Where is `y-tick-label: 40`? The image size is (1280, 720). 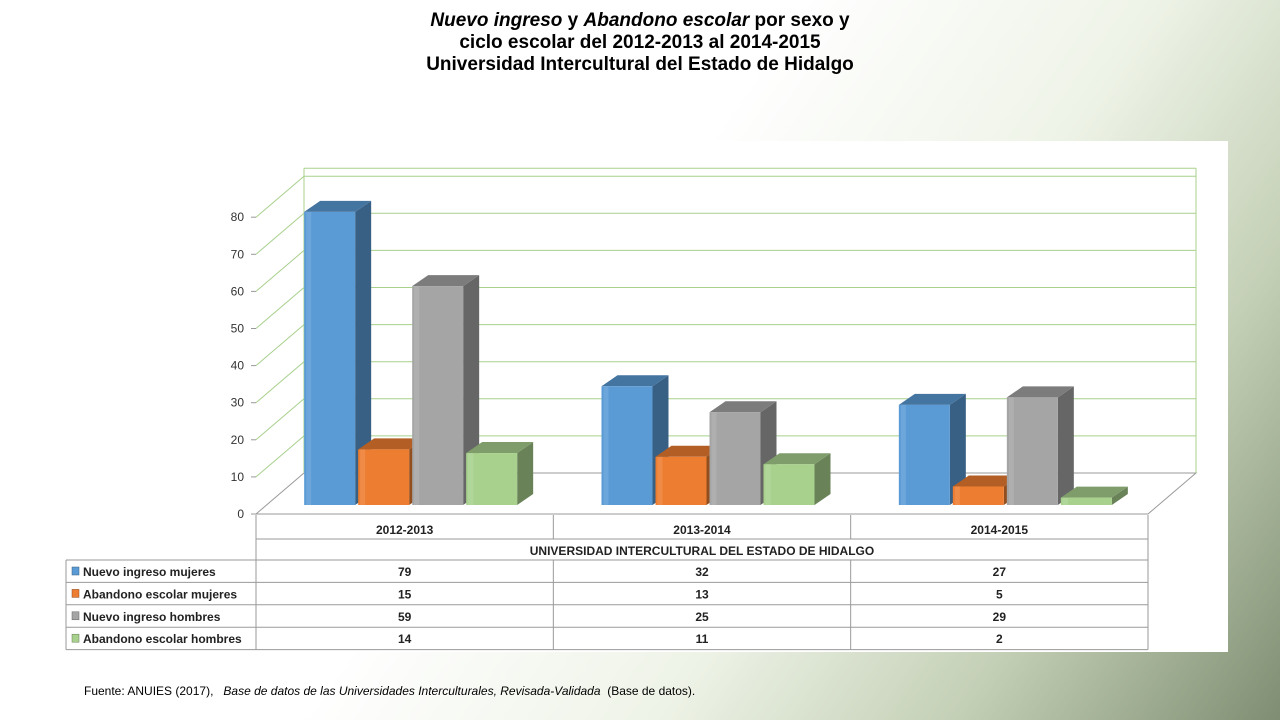
y-tick-label: 40 is located at coordinates (238, 366).